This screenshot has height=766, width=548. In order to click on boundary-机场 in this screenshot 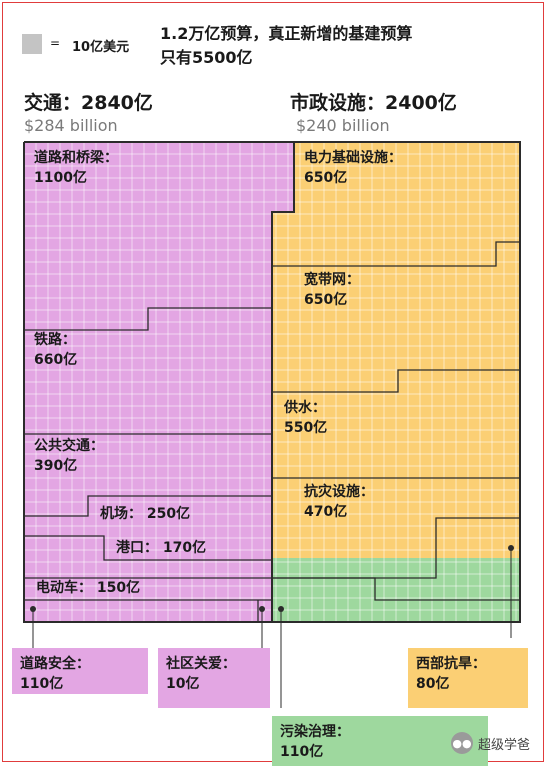, I will do `click(148, 548)`.